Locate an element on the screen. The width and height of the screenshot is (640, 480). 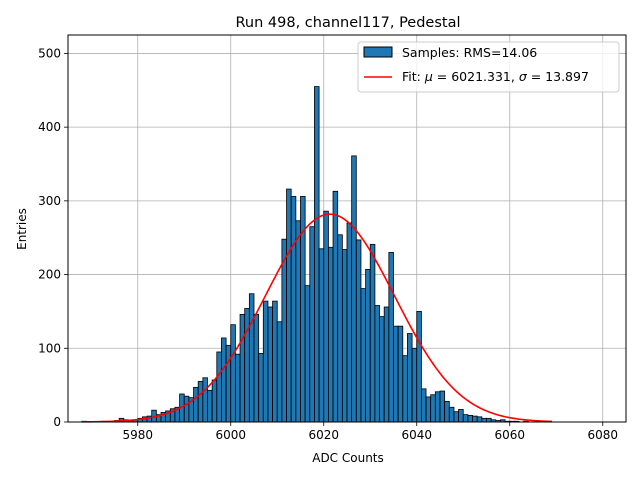
y-tick-label: 100 is located at coordinates (49, 348).